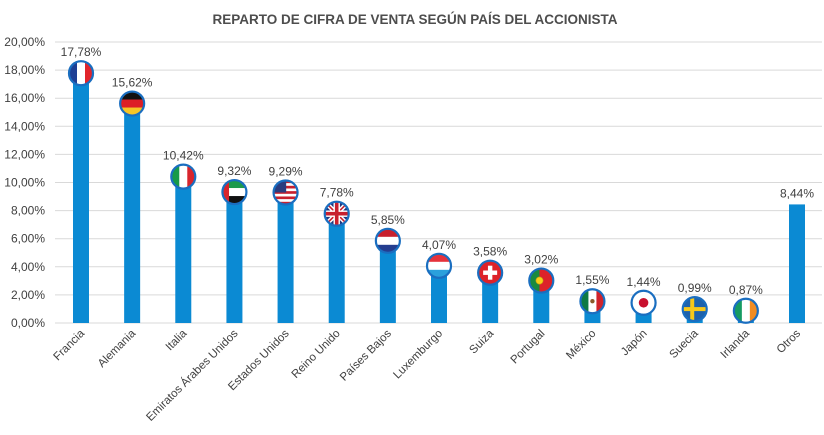 This screenshot has height=435, width=824. I want to click on y-tick-label: 12,00%, so click(24, 154).